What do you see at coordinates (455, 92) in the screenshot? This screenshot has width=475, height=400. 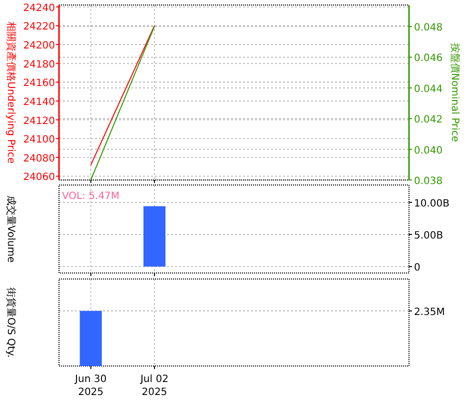 I see `y2-axis-title: 按盤價Nominal Price` at bounding box center [455, 92].